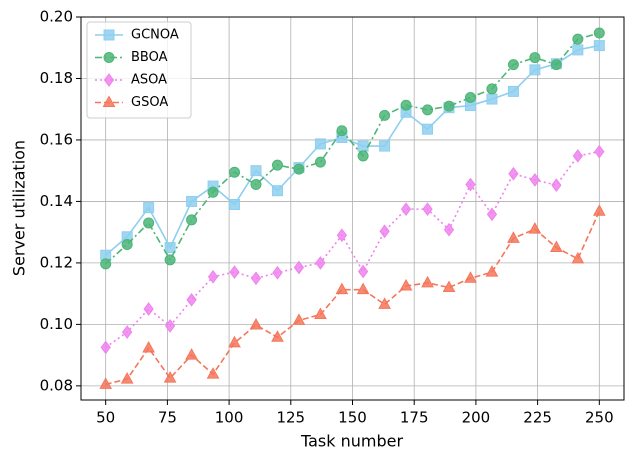 The image size is (632, 462). What do you see at coordinates (476, 418) in the screenshot?
I see `x-tick-label: 200` at bounding box center [476, 418].